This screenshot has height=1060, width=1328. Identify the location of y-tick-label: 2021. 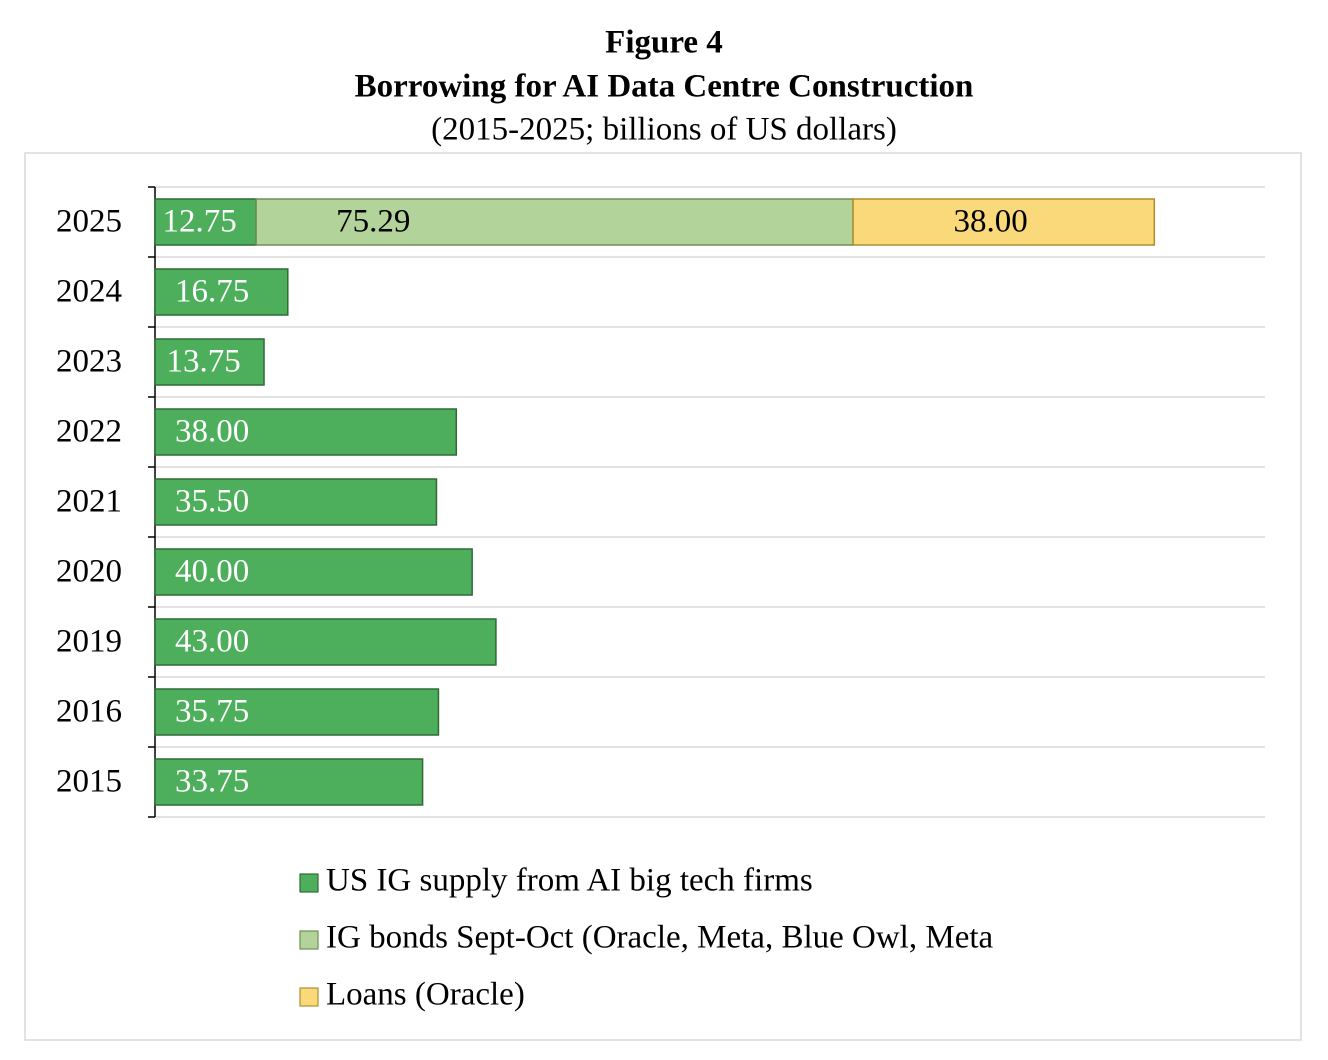
(89, 502).